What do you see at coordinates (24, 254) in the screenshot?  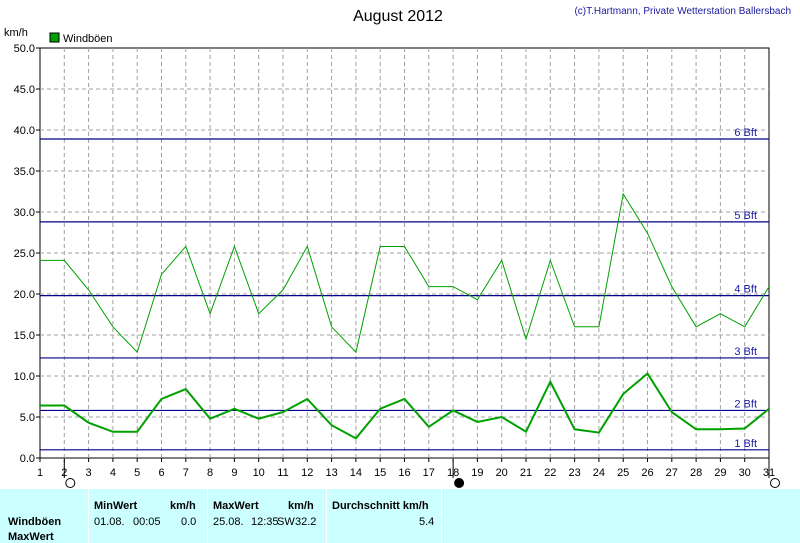 I see `y-tick-label: 25.0` at bounding box center [24, 254].